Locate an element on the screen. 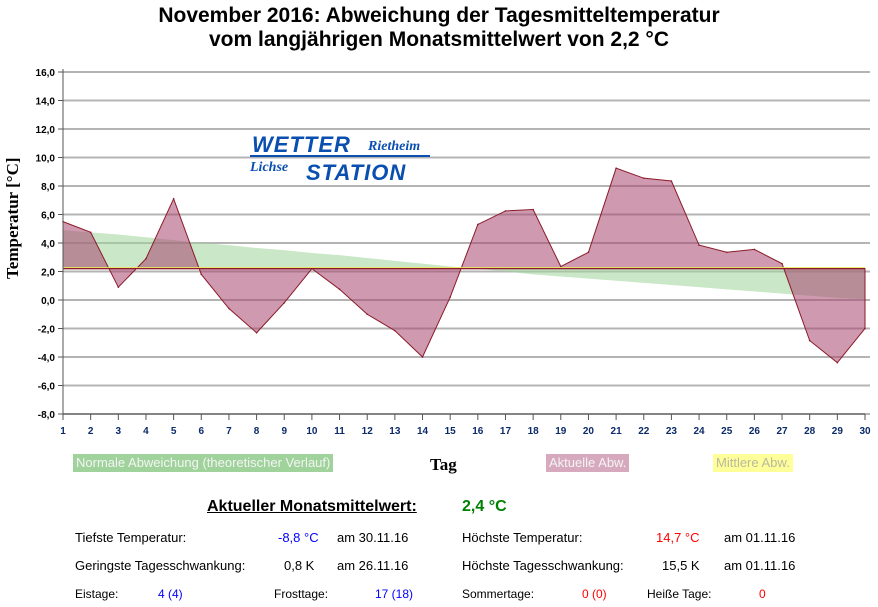  x-tick-label: 14 is located at coordinates (423, 431).